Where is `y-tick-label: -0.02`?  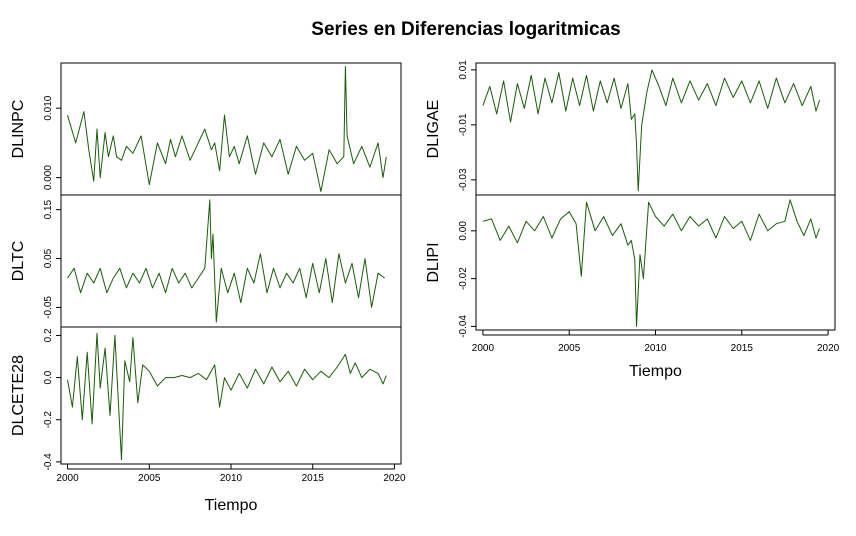
y-tick-label: -0.02 is located at coordinates (463, 278).